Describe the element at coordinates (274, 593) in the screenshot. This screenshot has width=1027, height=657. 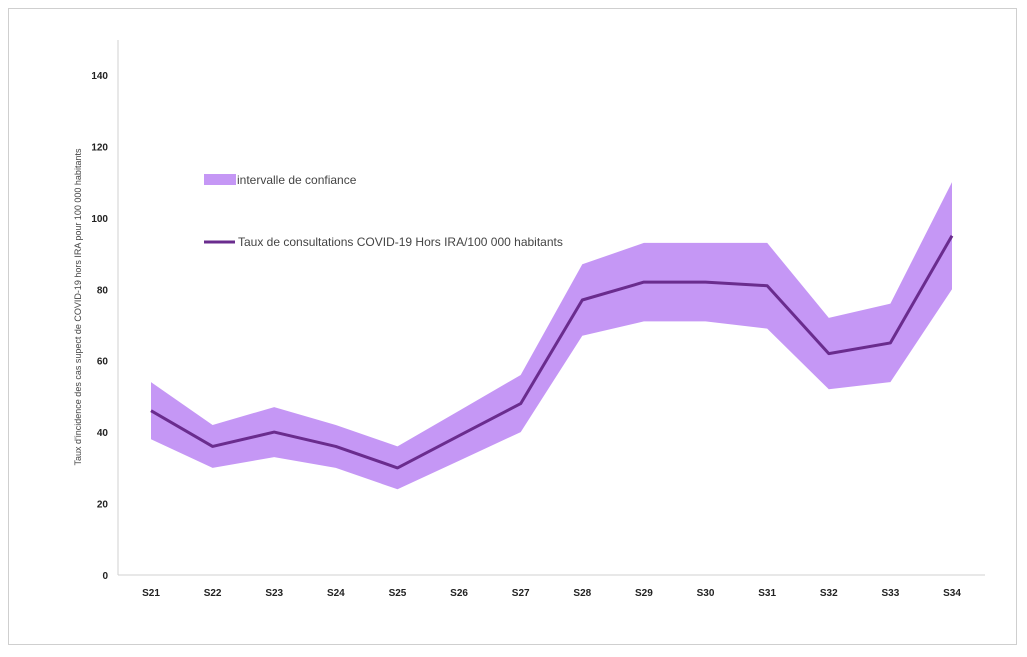
I see `x-tick-label: S23` at that location.